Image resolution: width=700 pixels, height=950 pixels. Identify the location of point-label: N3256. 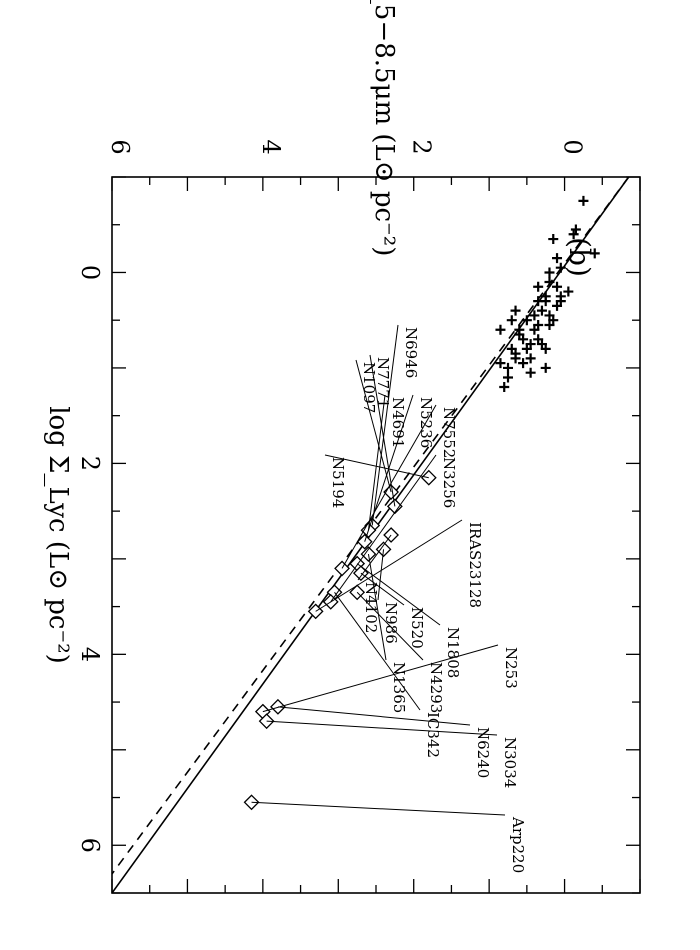
(449, 482).